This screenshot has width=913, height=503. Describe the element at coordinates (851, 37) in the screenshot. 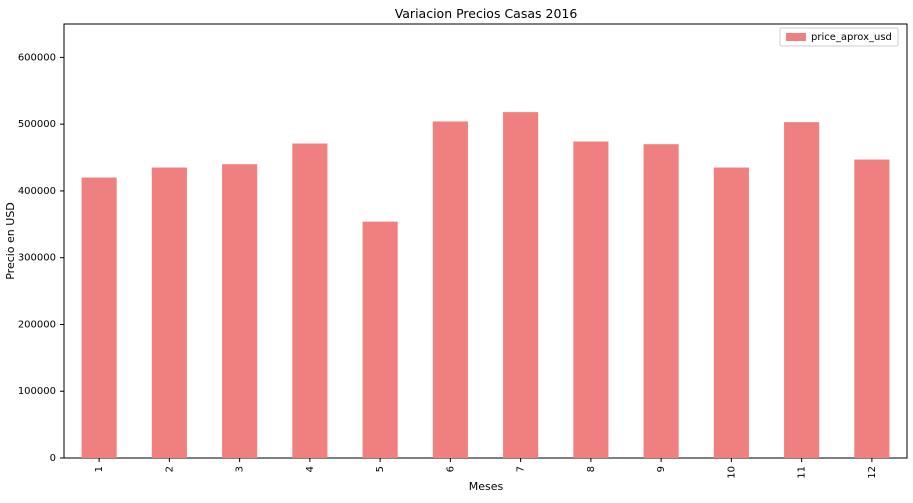

I see `legend-label: price_aprox_usd` at that location.